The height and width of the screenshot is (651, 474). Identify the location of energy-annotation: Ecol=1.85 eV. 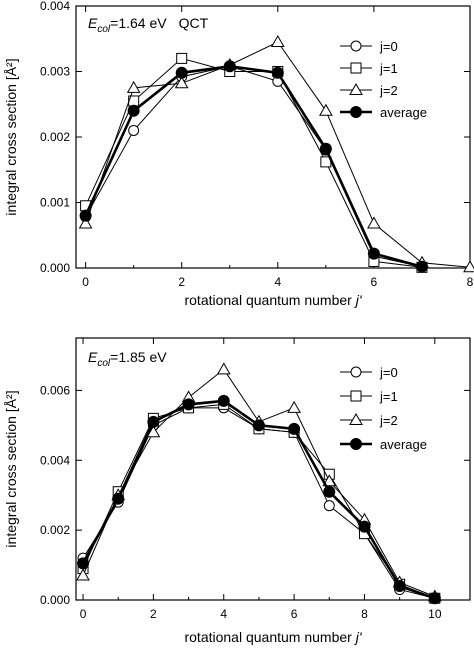
(127, 359).